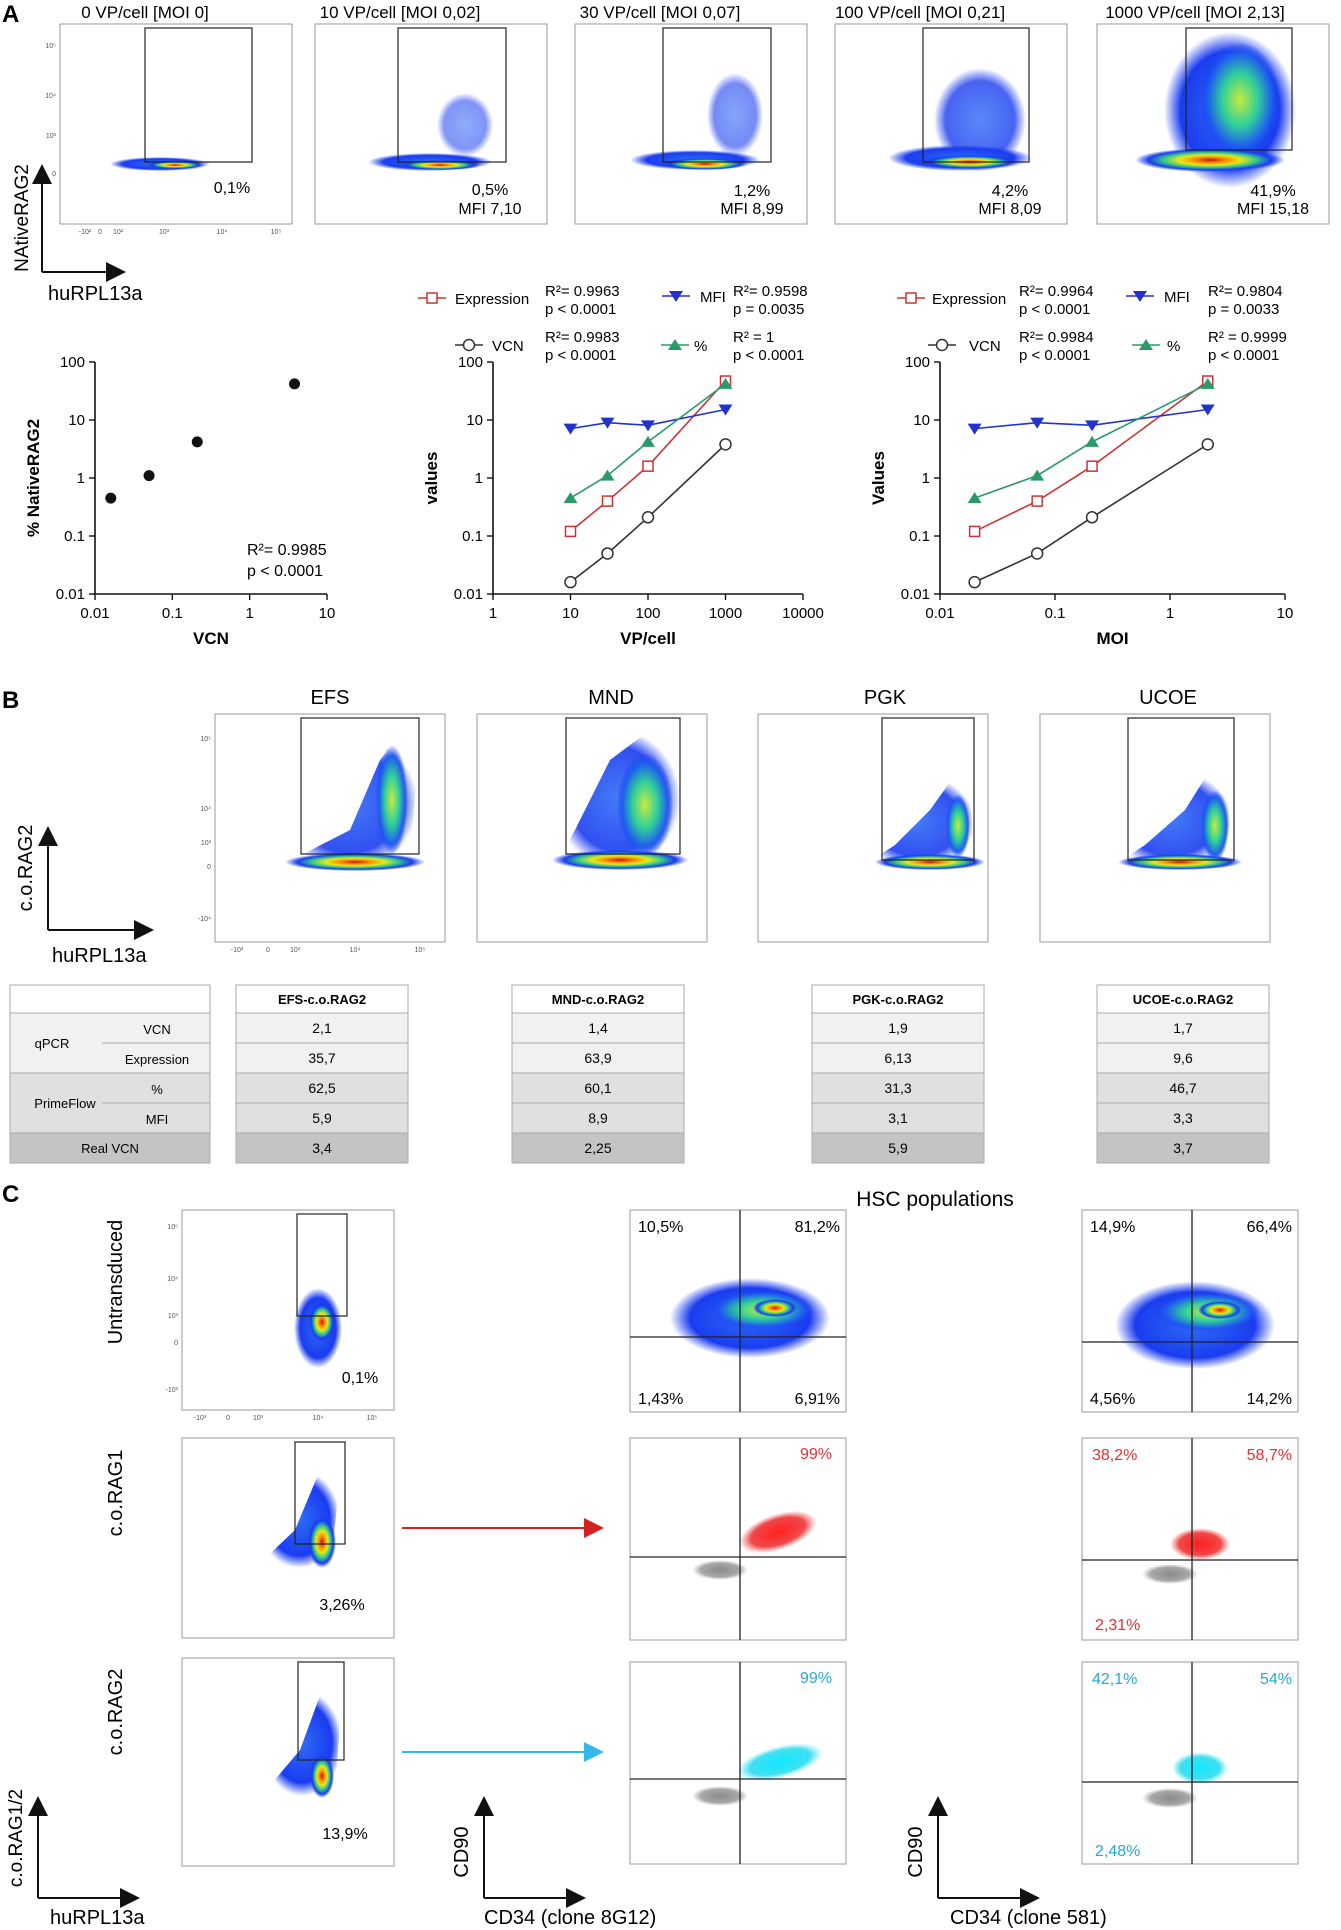 The width and height of the screenshot is (1341, 1930). Describe the element at coordinates (431, 478) in the screenshot. I see `linevp-ylabel: values` at that location.